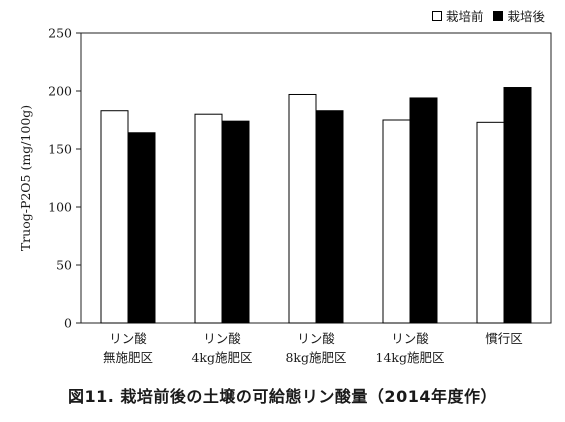 Image resolution: width=565 pixels, height=422 pixels. Describe the element at coordinates (128, 357) in the screenshot. I see `x-category-label: 無施肥区` at that location.